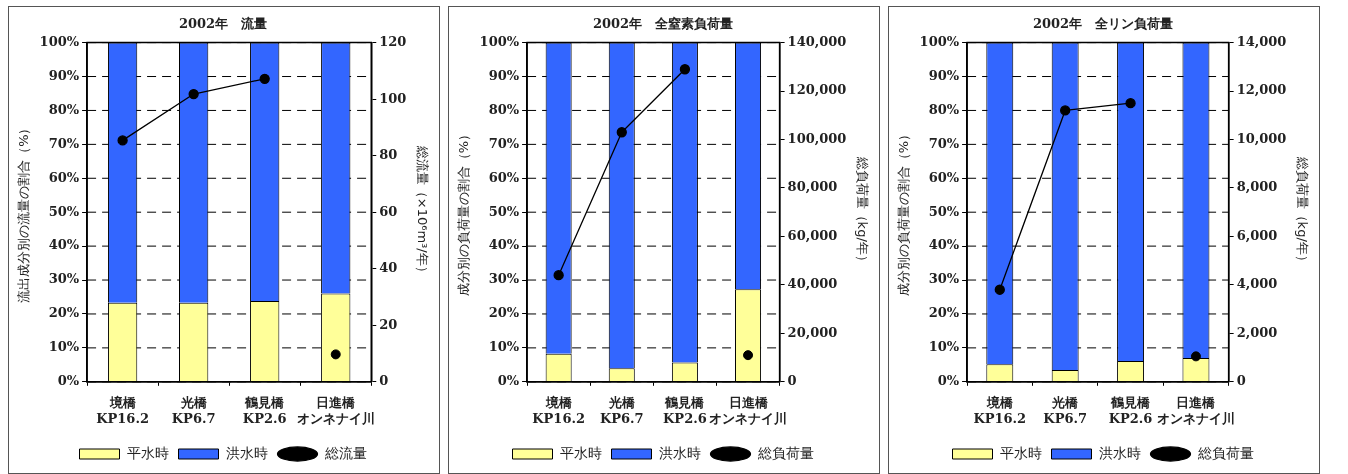  I want to click on y2-tick-label: 80, so click(388, 155).